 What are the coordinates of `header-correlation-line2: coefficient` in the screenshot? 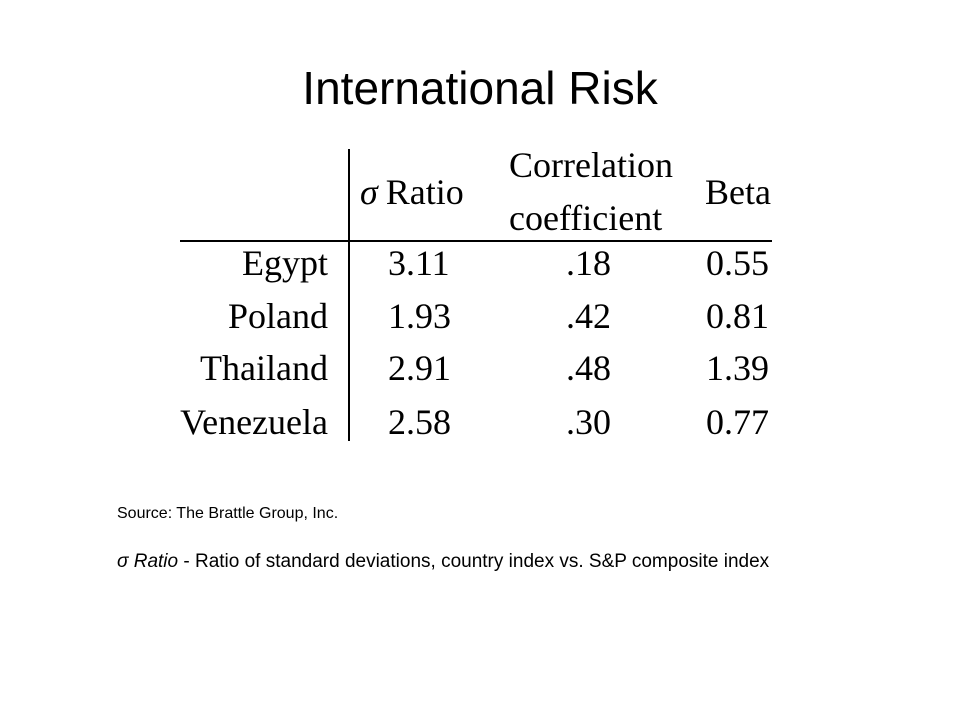 It's located at (586, 218).